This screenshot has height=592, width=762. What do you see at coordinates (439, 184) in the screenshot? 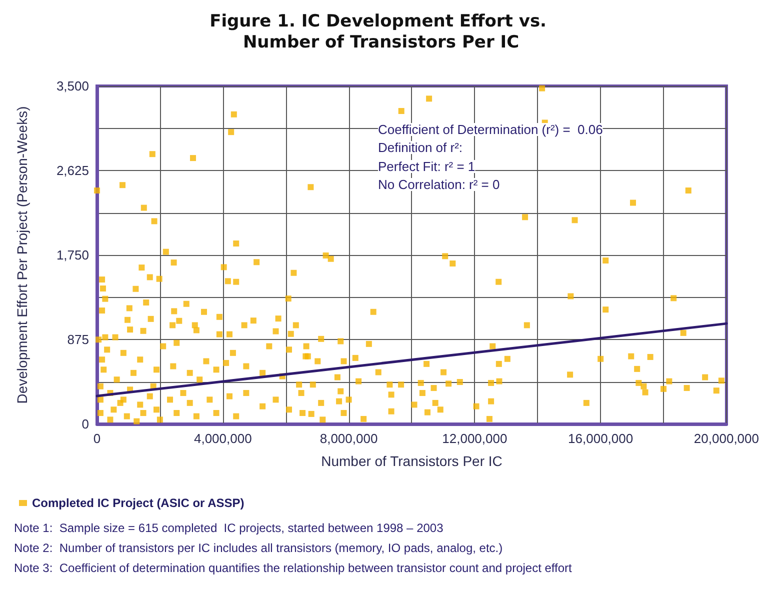
I see `annotation: No Correlation: r² = 0` at bounding box center [439, 184].